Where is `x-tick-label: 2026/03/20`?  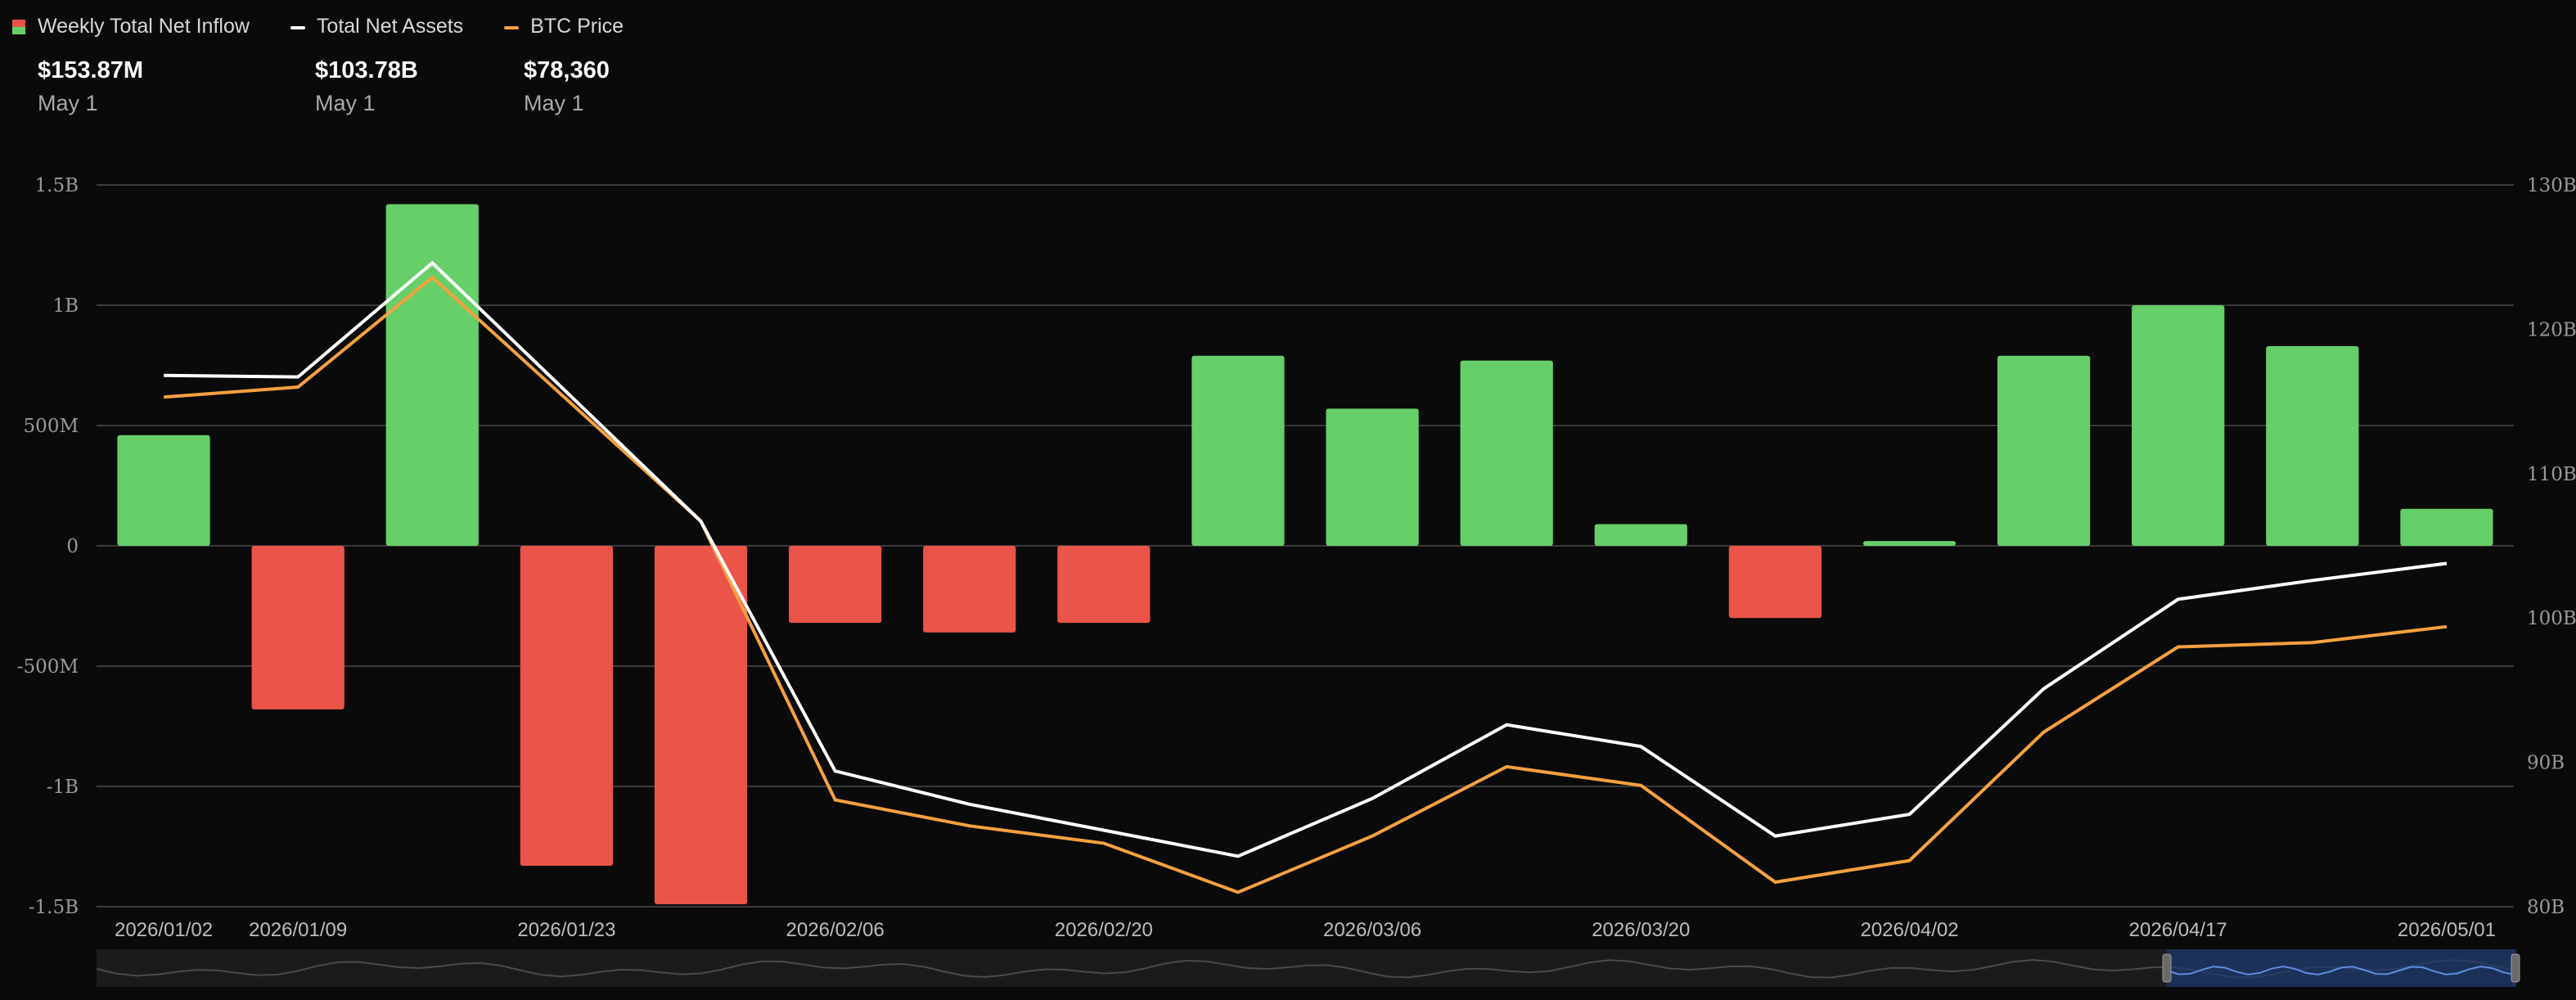 x-tick-label: 2026/03/20 is located at coordinates (1641, 930).